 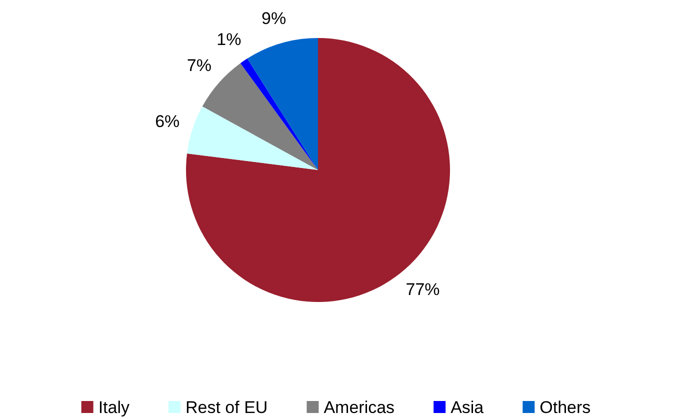 What do you see at coordinates (423, 289) in the screenshot?
I see `data-label: 77%` at bounding box center [423, 289].